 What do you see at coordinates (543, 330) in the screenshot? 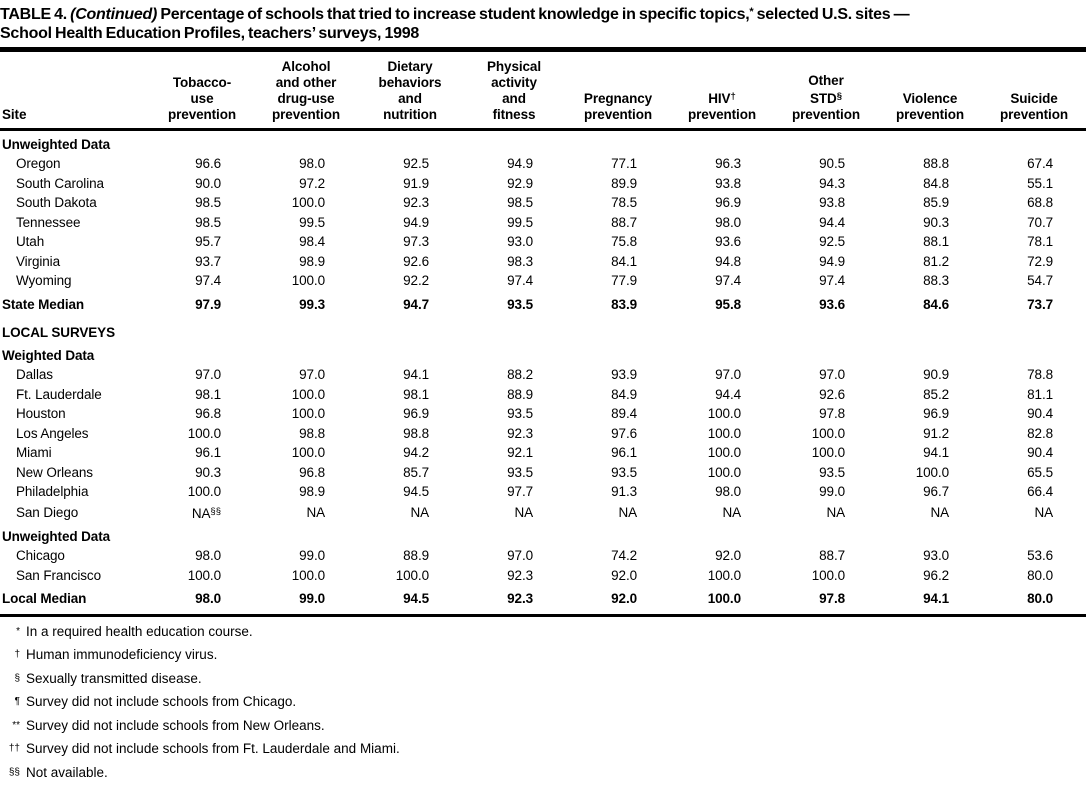
I see `section-header-row: LOCAL SURVEYS` at bounding box center [543, 330].